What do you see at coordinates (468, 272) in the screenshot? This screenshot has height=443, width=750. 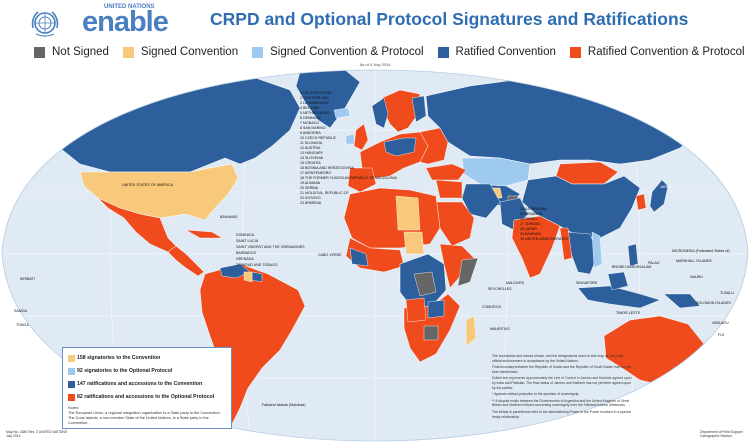 I see `somalia` at bounding box center [468, 272].